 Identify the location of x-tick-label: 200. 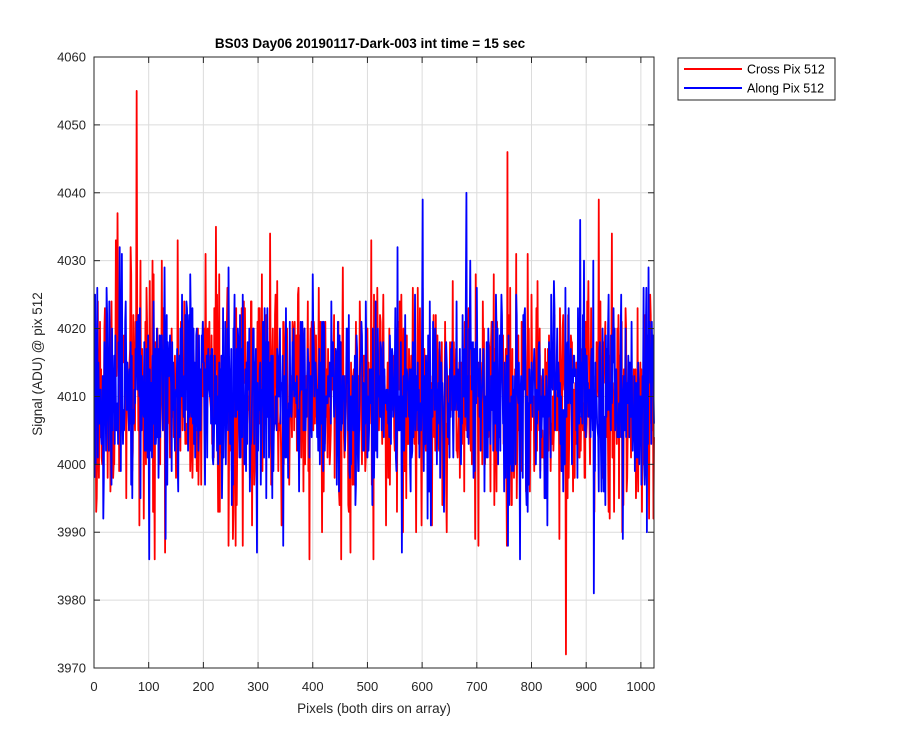
(204, 686).